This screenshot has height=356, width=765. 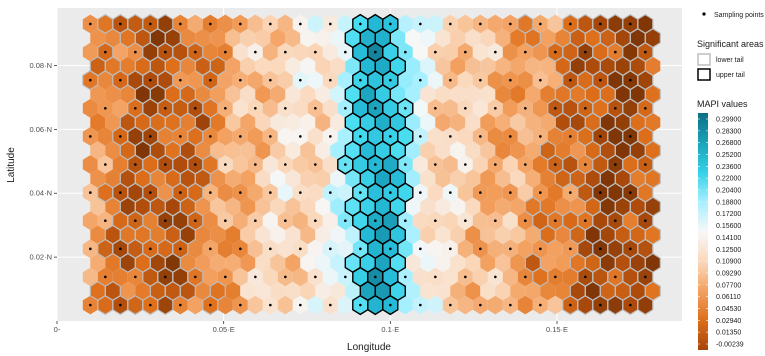 I want to click on colorbar-label: 0.07700, so click(x=728, y=285).